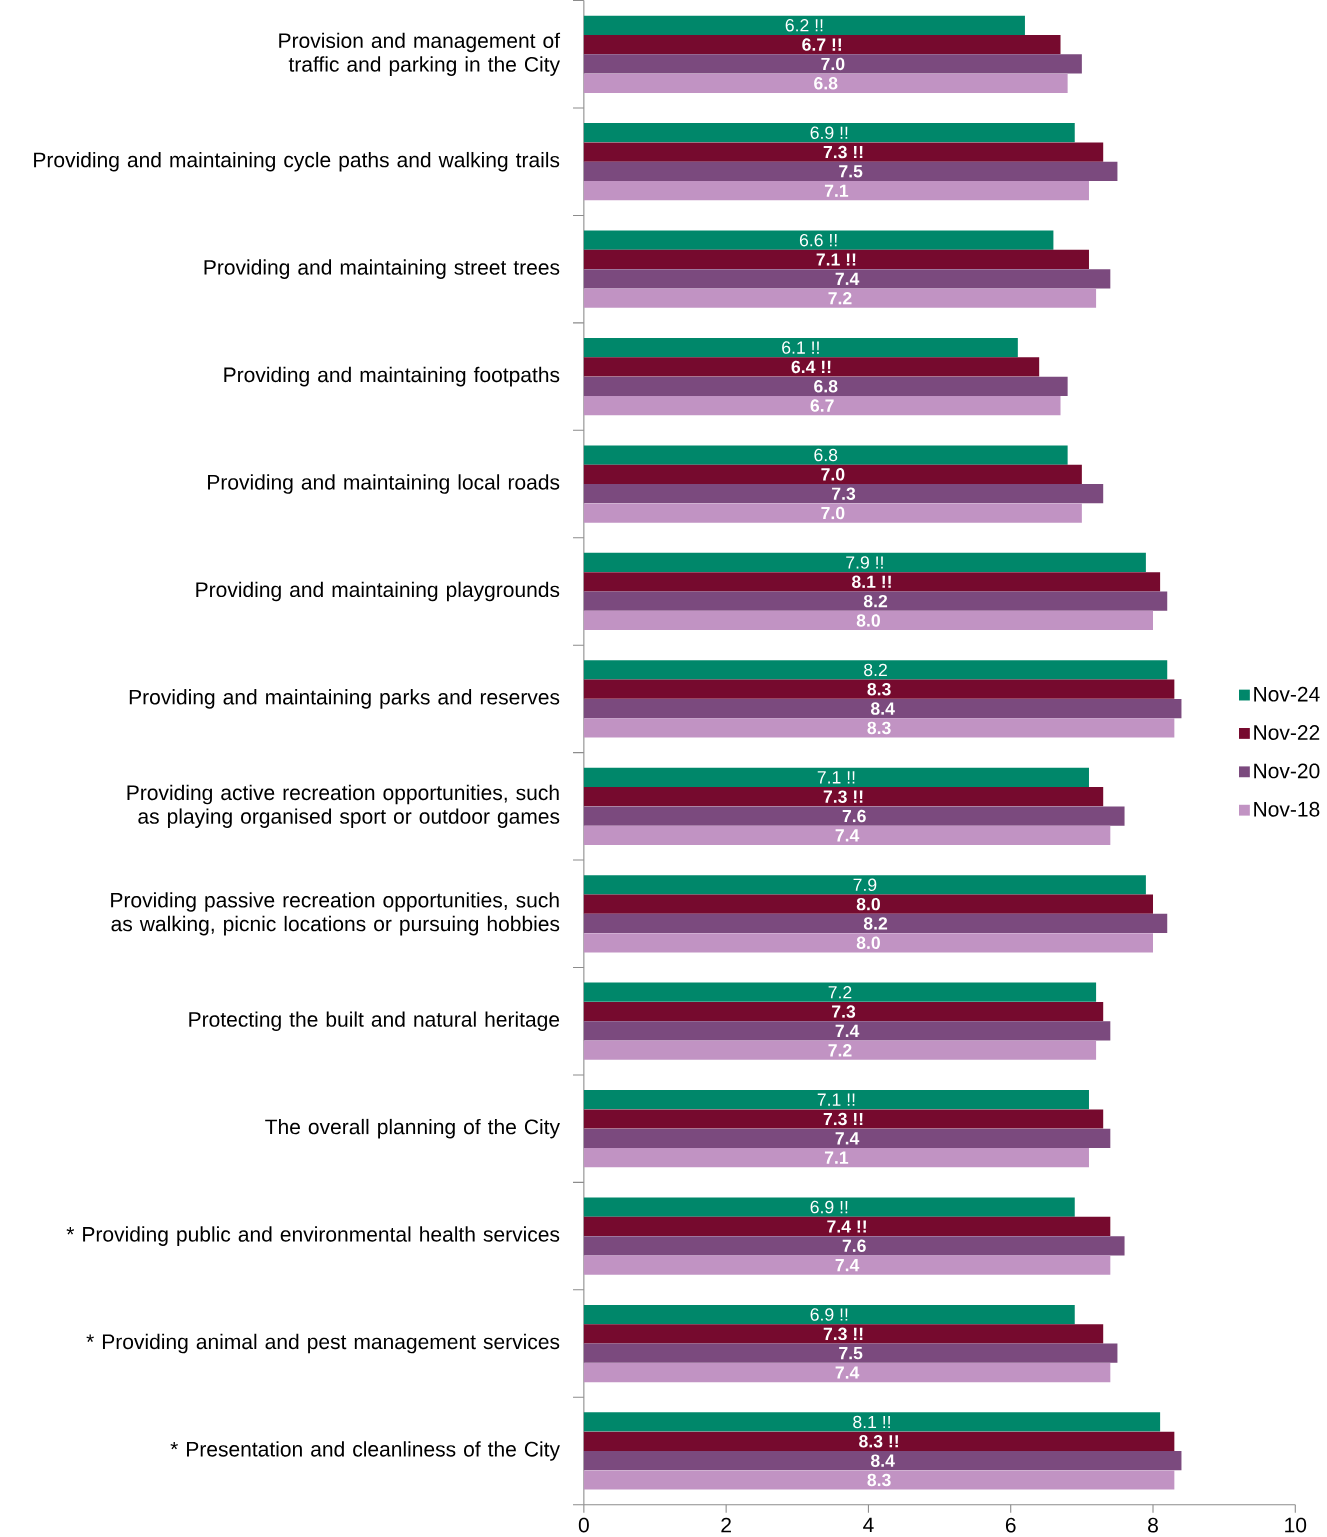 The width and height of the screenshot is (1327, 1537). I want to click on data-label: 6.7, so click(822, 405).